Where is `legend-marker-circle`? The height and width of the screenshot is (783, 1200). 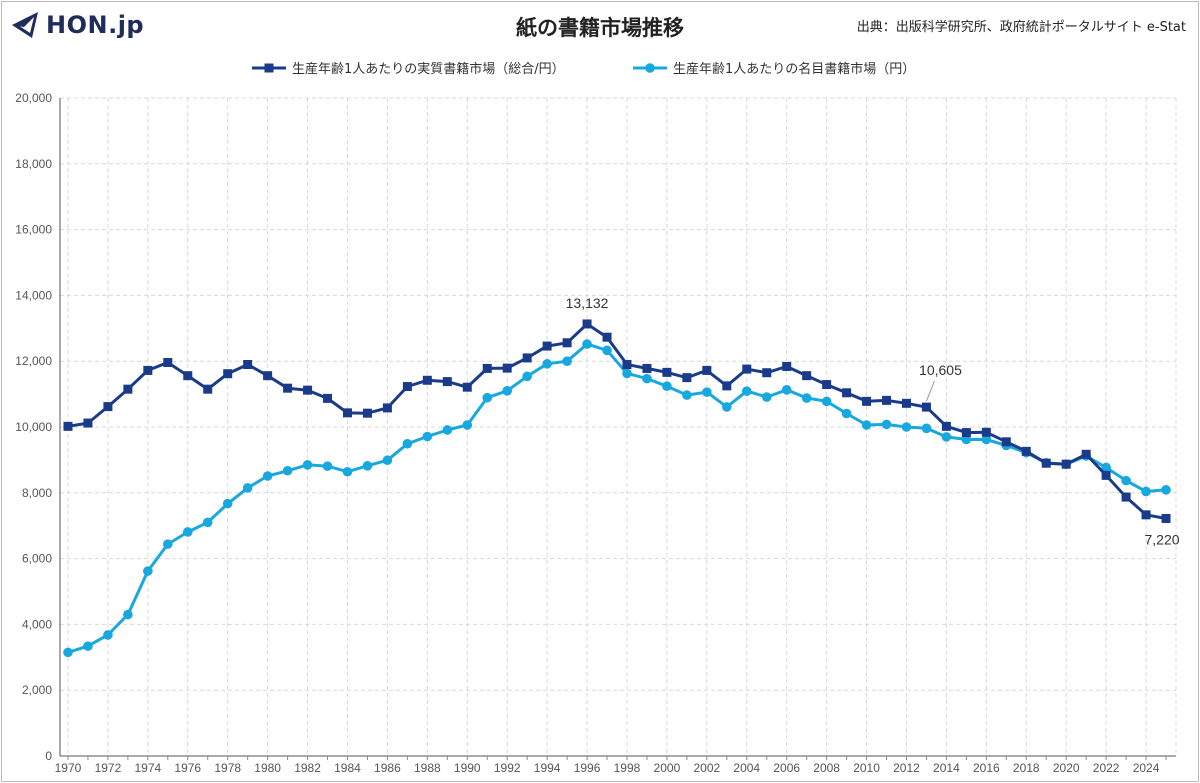
legend-marker-circle is located at coordinates (650, 68).